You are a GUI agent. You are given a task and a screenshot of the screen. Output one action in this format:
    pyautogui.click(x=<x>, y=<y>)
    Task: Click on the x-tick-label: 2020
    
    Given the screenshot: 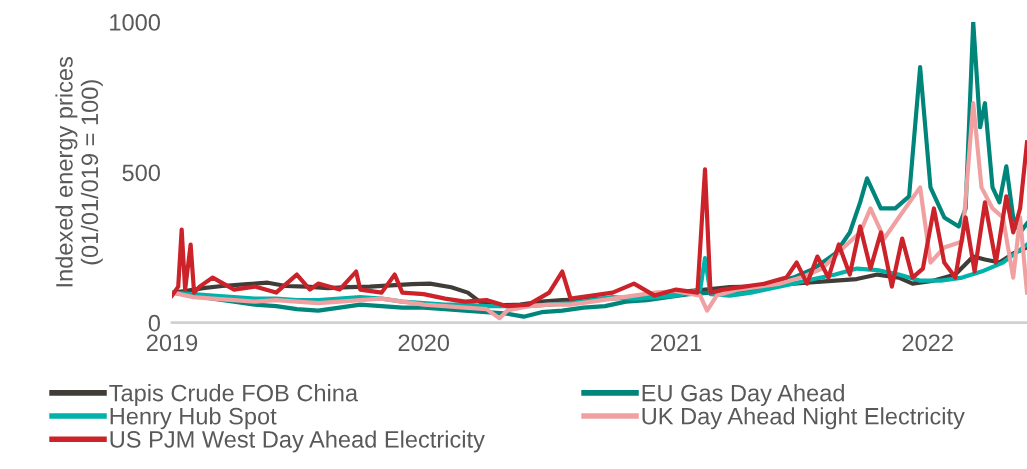 What is the action you would take?
    pyautogui.click(x=424, y=343)
    